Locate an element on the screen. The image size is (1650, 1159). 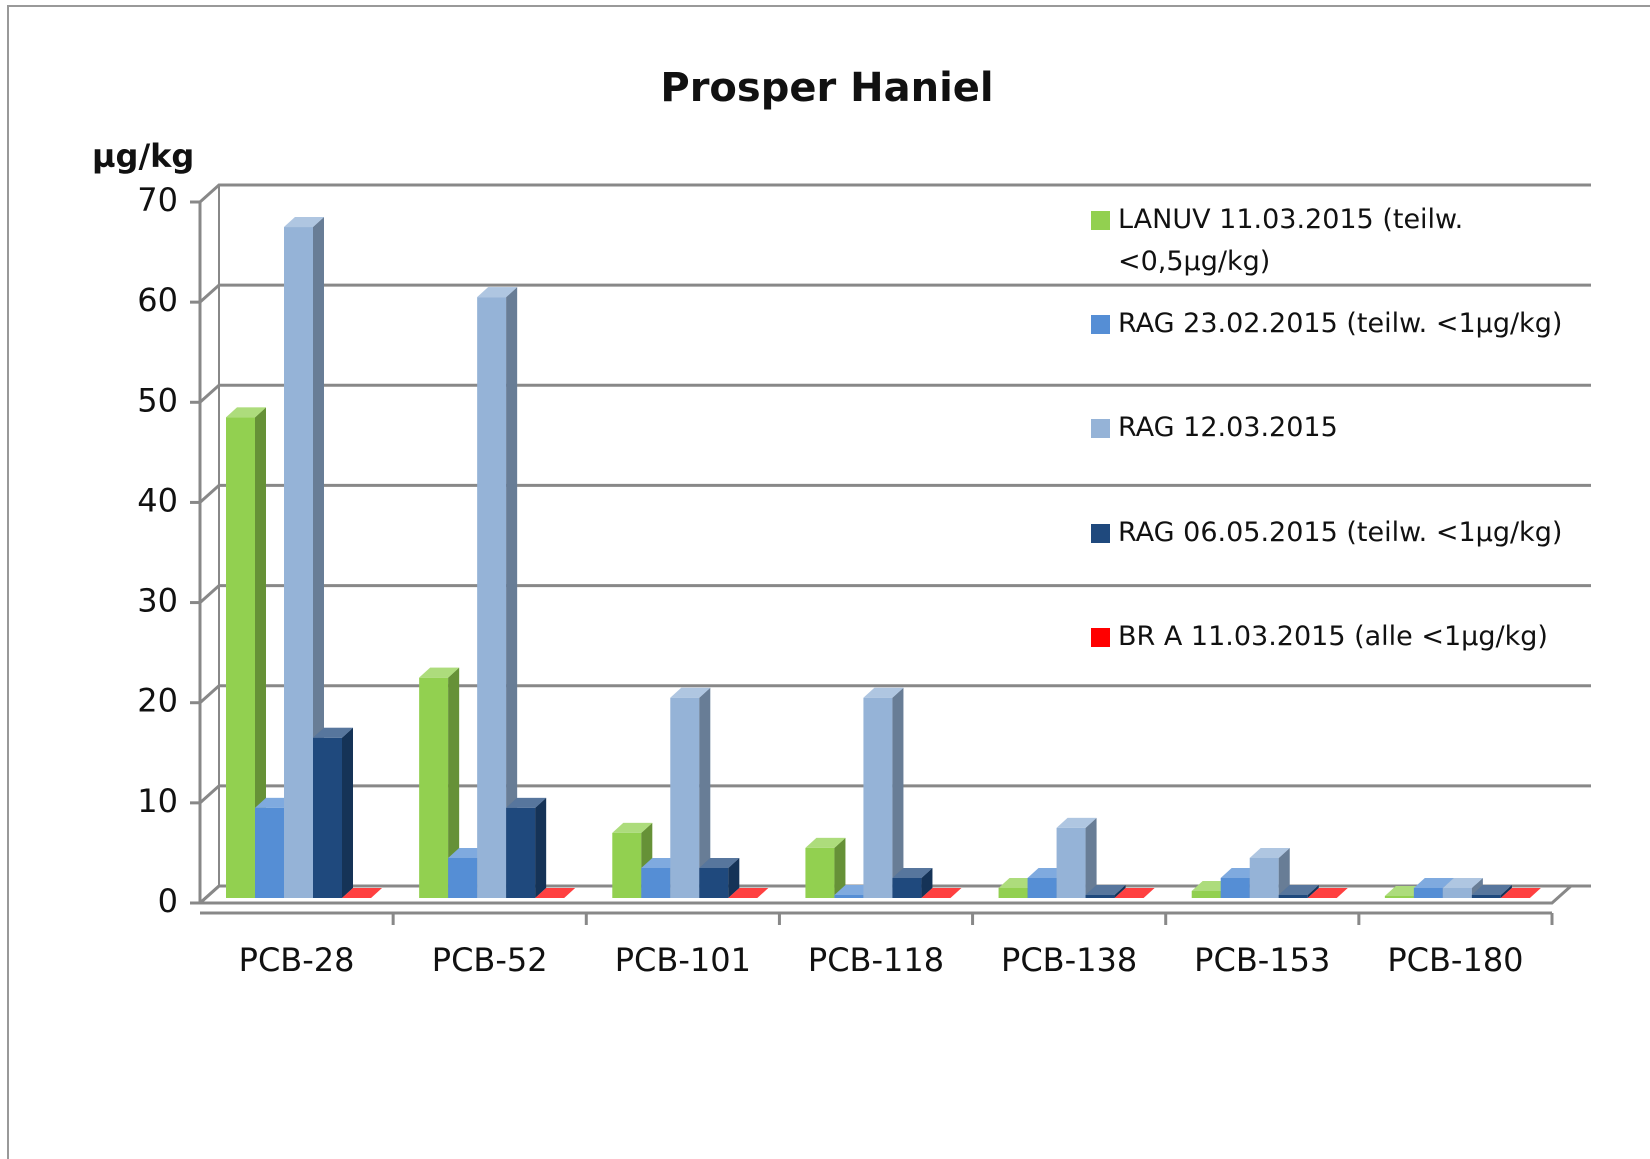
y-tick-label: 50 is located at coordinates (157, 400).